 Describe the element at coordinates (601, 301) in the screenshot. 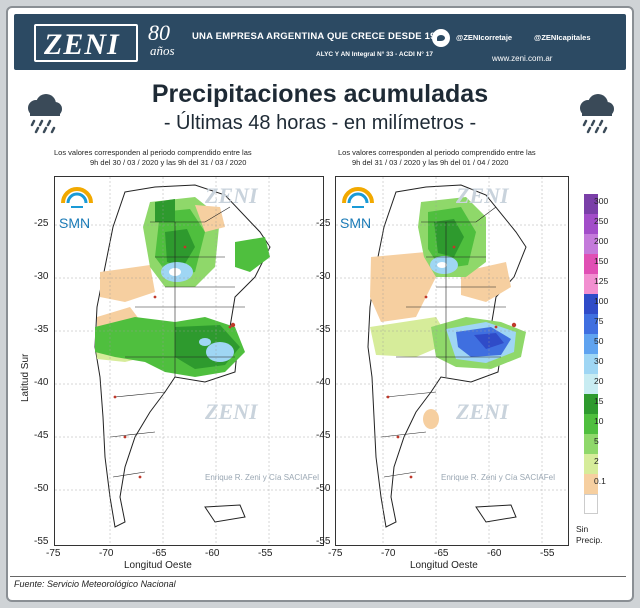

I see `legend-value: 100` at that location.